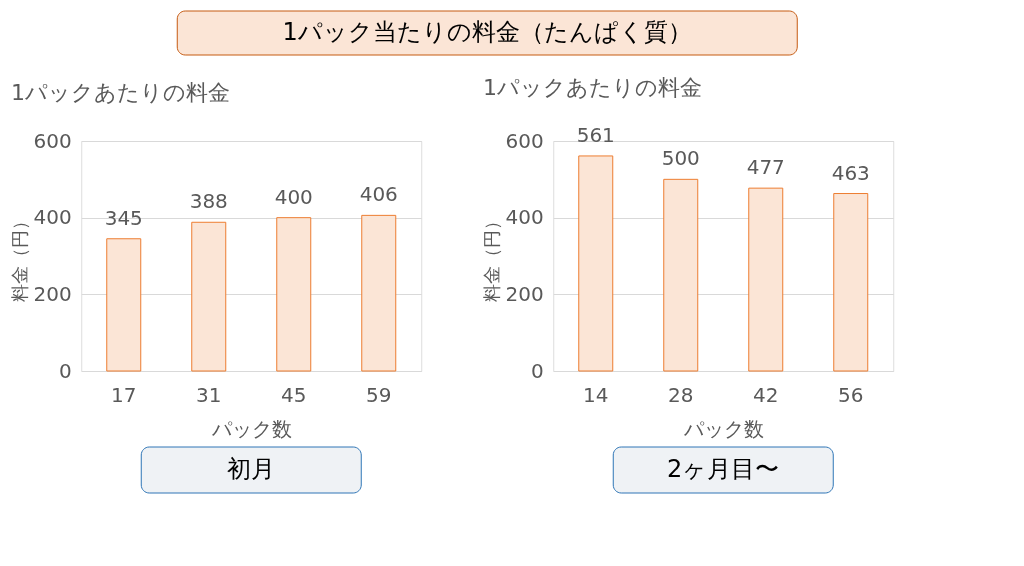 Image resolution: width=1024 pixels, height=566 pixels. Describe the element at coordinates (209, 394) in the screenshot. I see `x-tick-label: 31` at that location.